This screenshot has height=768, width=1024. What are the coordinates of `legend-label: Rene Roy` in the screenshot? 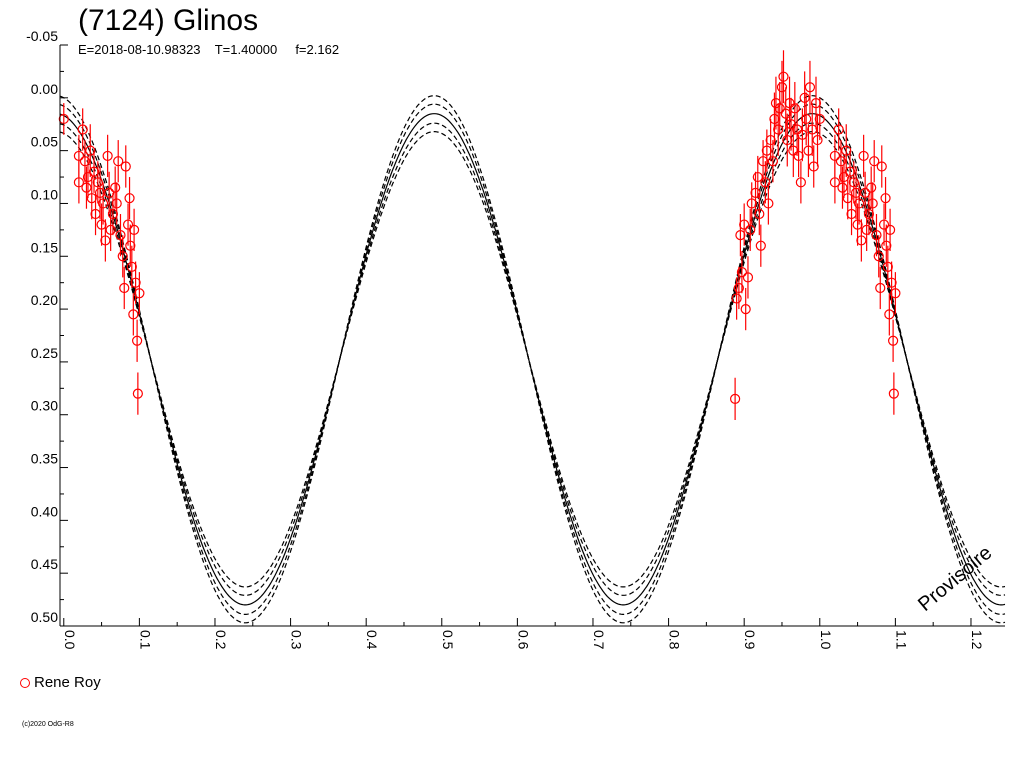 It's located at (67, 682).